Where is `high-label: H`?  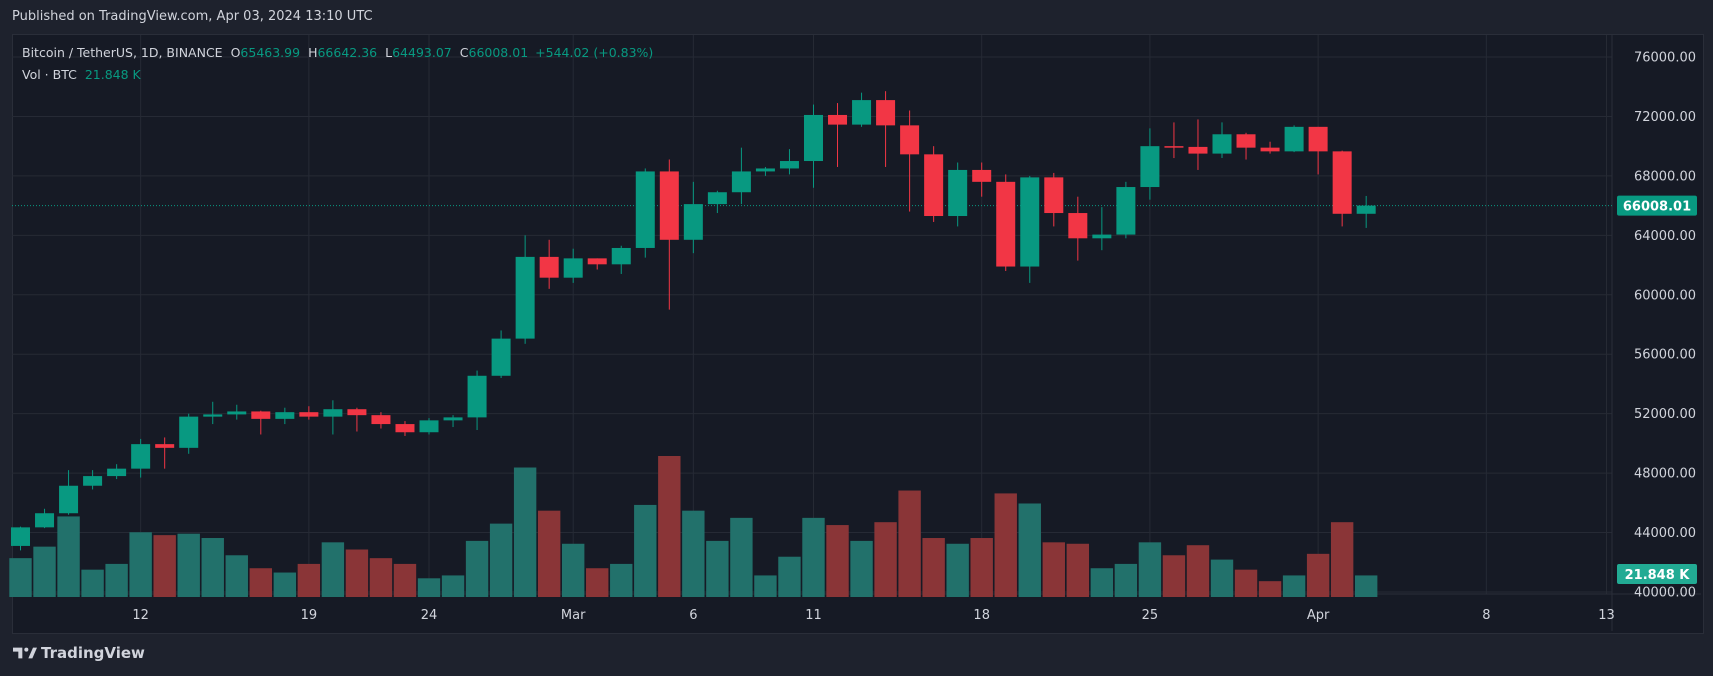 high-label: H is located at coordinates (313, 52).